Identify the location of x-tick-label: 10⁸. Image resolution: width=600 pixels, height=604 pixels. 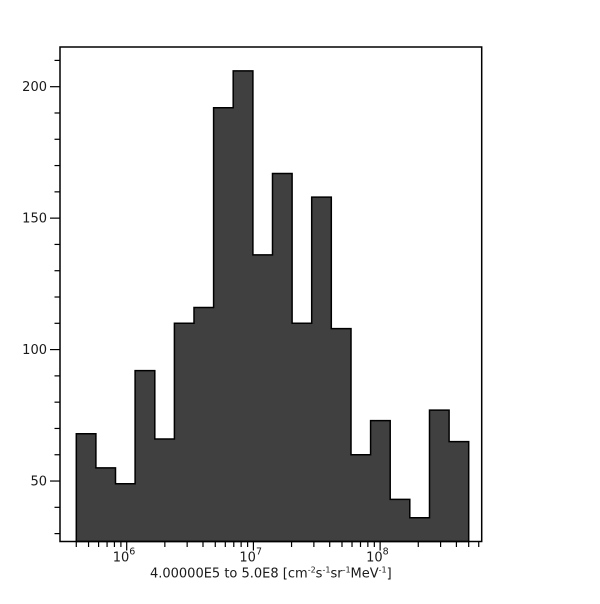
(377, 556).